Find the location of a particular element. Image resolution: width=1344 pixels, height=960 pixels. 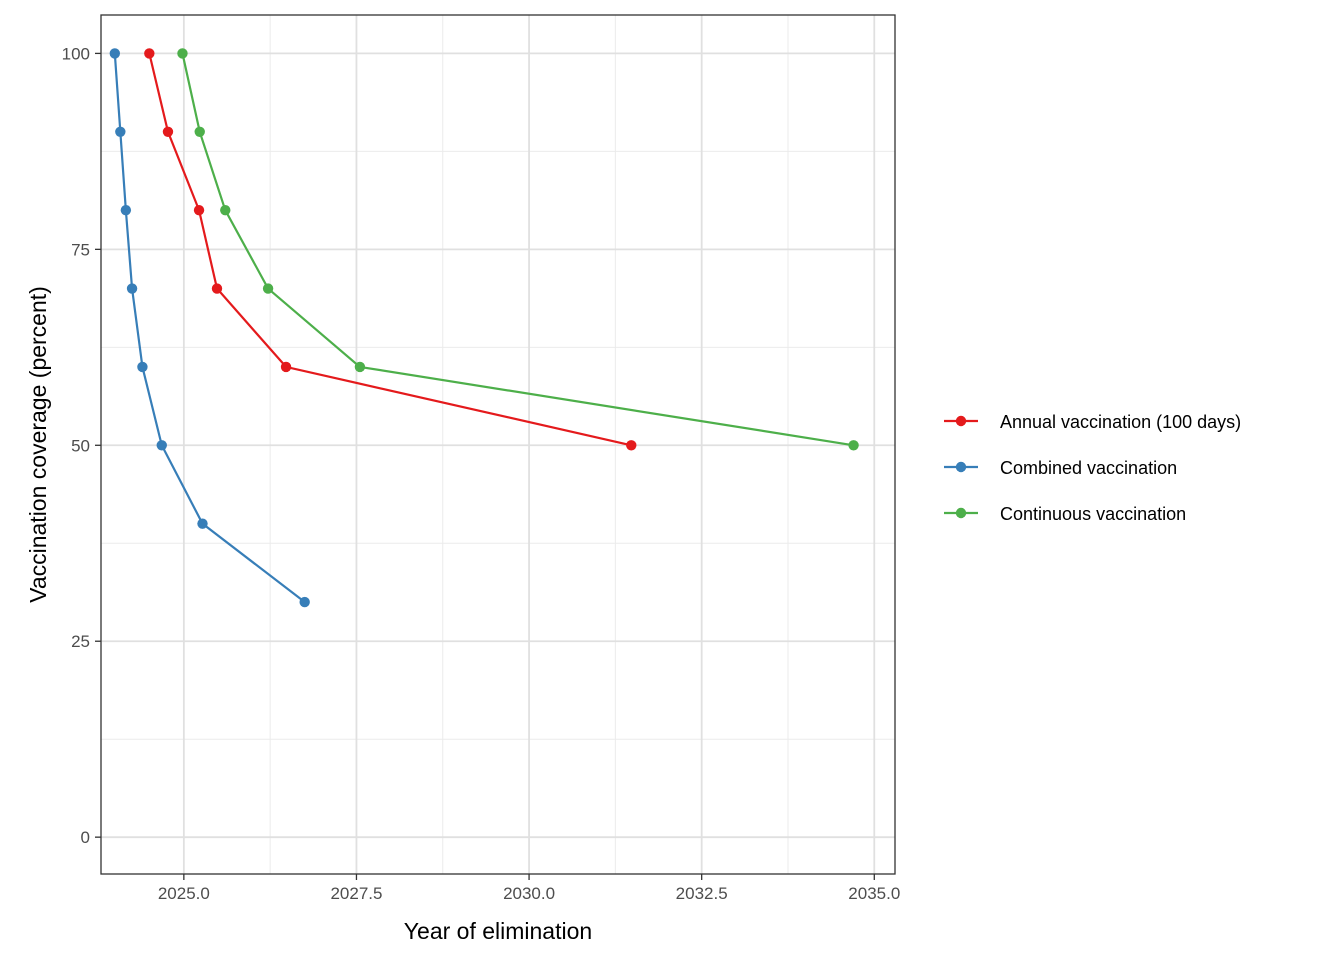

legend-item: Annual vaccination (100 days) is located at coordinates (1092, 422).